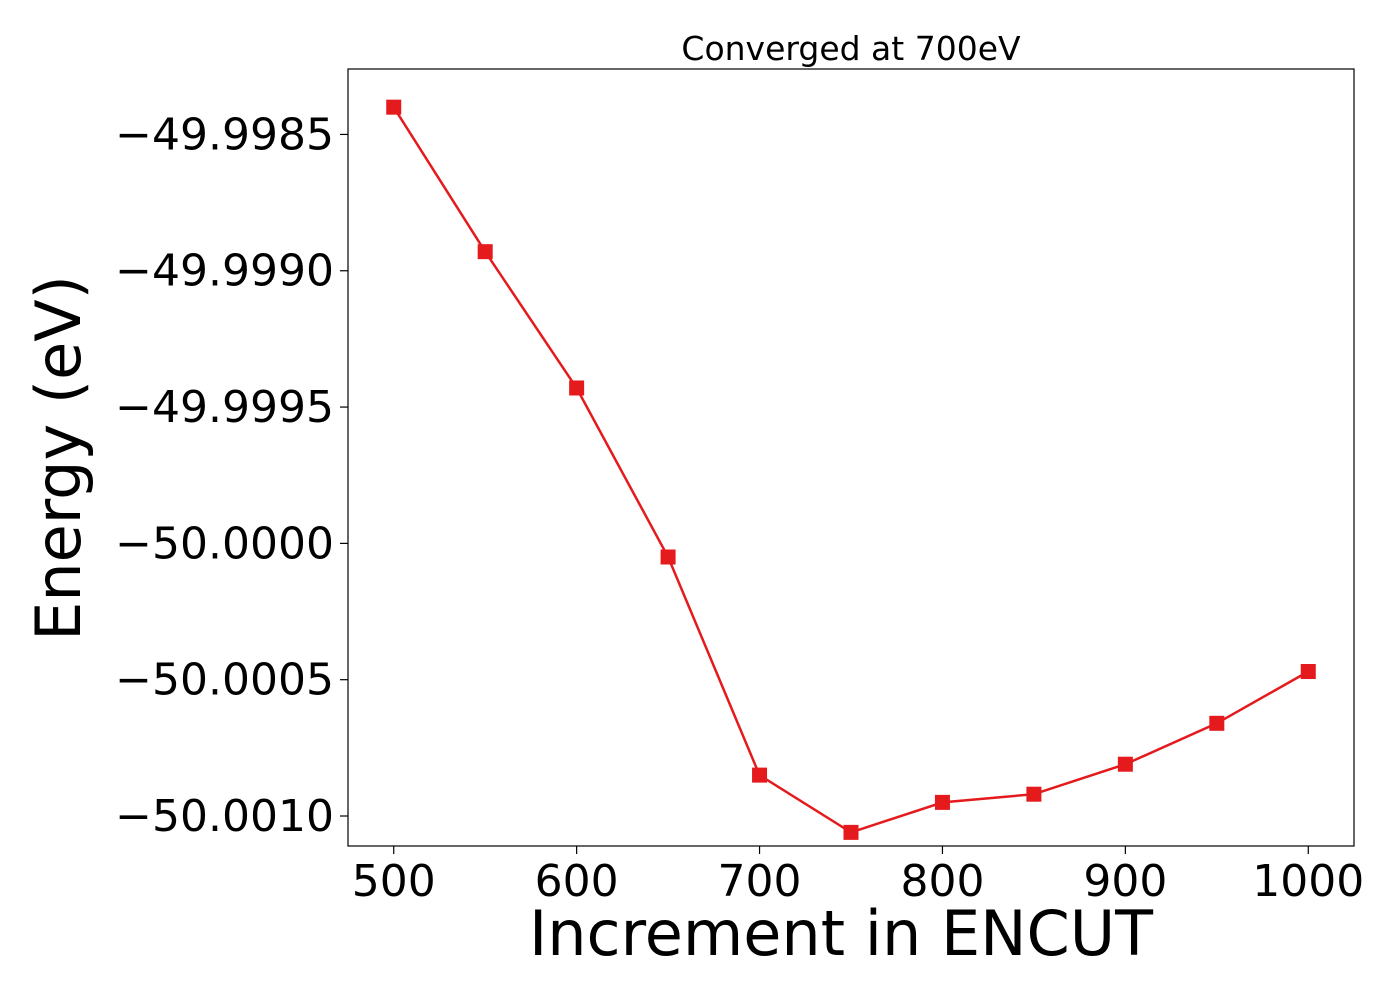  What do you see at coordinates (858, 876) in the screenshot?
I see `x-axis: 500 600 700 800 900 1000` at bounding box center [858, 876].